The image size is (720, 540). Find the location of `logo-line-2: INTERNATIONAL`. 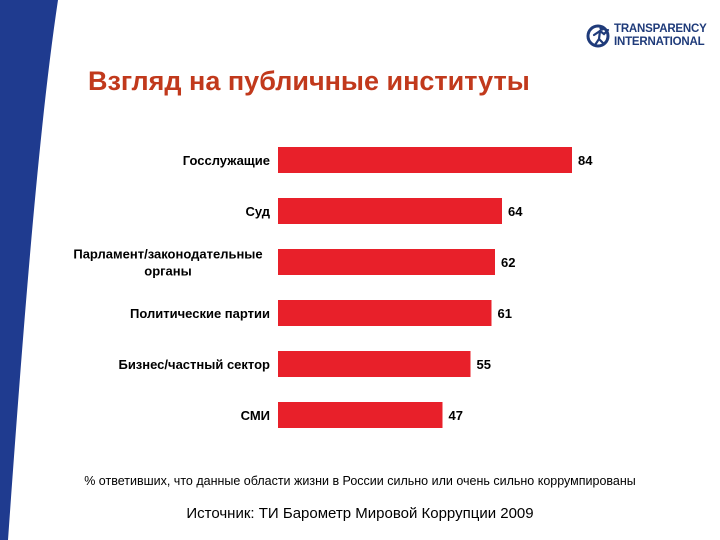

logo-line-2: INTERNATIONAL is located at coordinates (659, 42).